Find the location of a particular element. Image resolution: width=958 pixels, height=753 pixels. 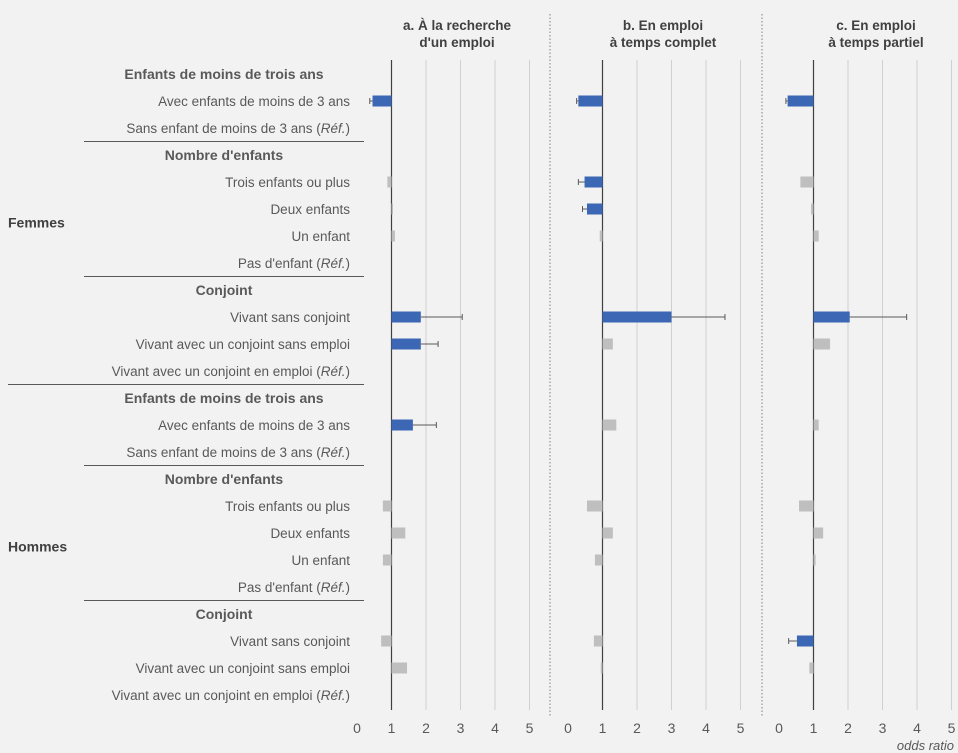

panel-title: a. À la recherche is located at coordinates (457, 25).